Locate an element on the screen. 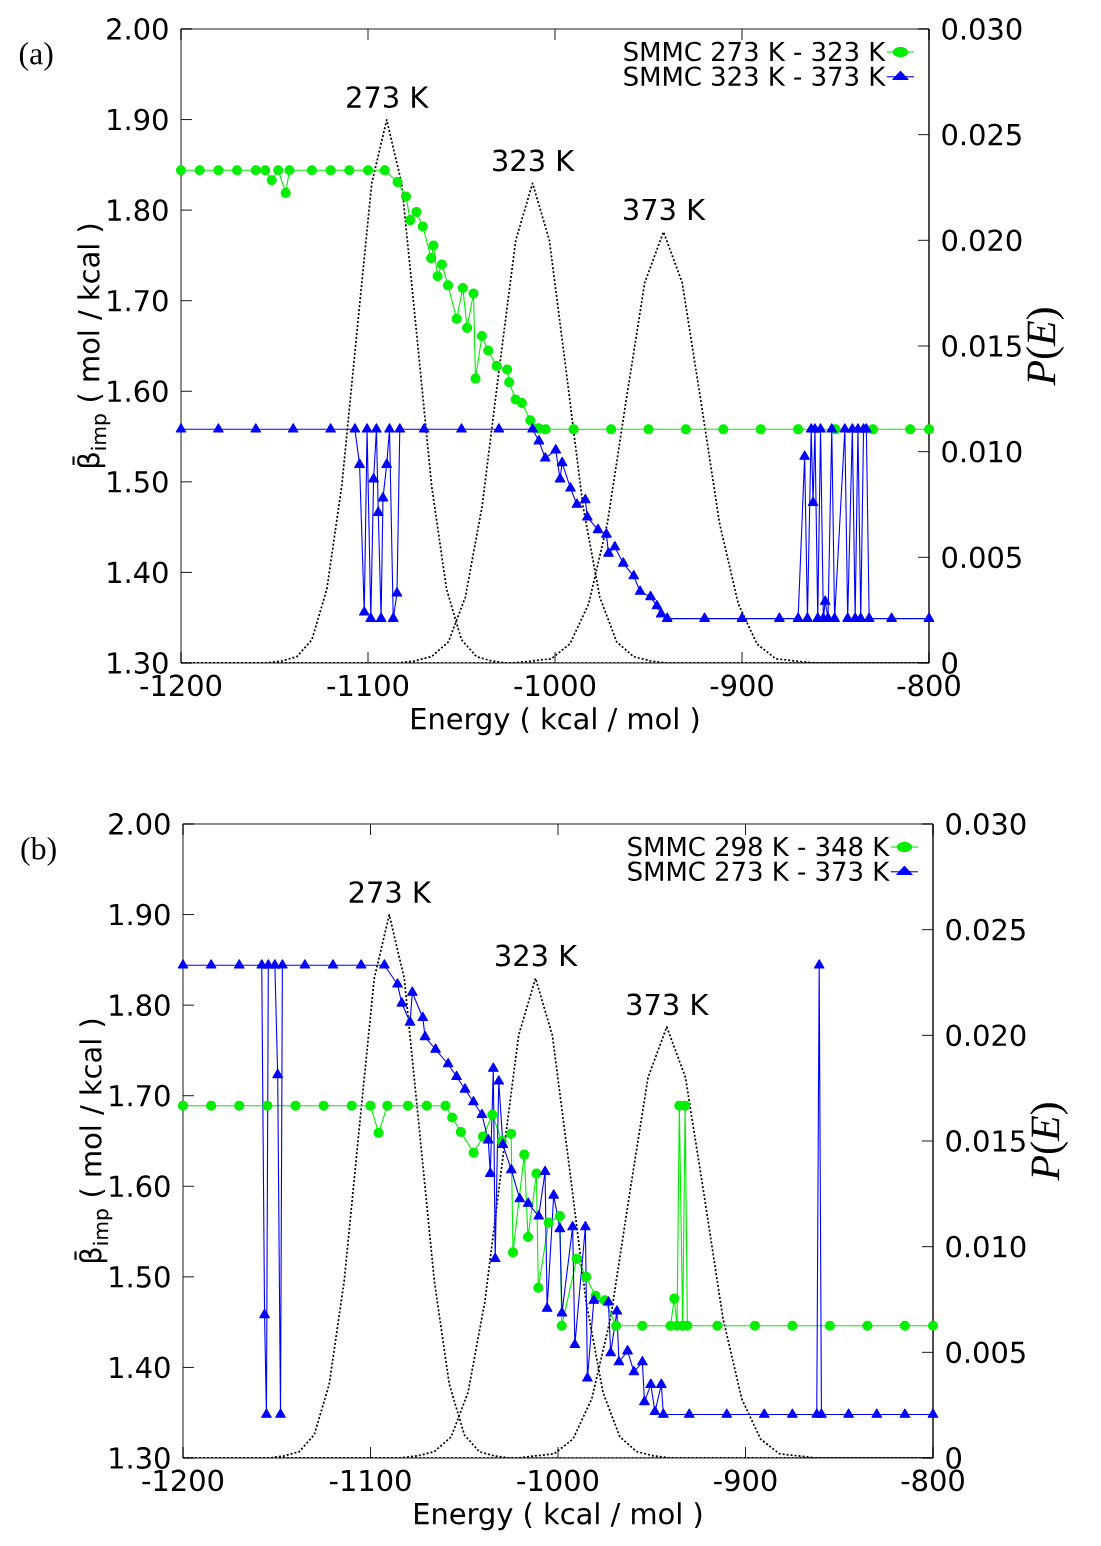 Image resolution: width=1101 pixels, height=1546 pixels. legend-label: SMMC 298 K - 348 K is located at coordinates (759, 846).